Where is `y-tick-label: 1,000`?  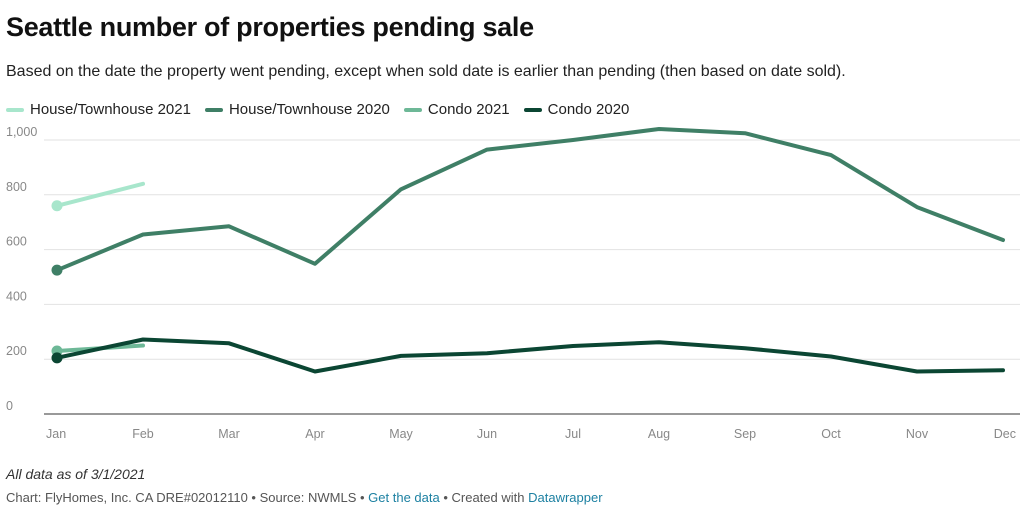 y-tick-label: 1,000 is located at coordinates (21, 132).